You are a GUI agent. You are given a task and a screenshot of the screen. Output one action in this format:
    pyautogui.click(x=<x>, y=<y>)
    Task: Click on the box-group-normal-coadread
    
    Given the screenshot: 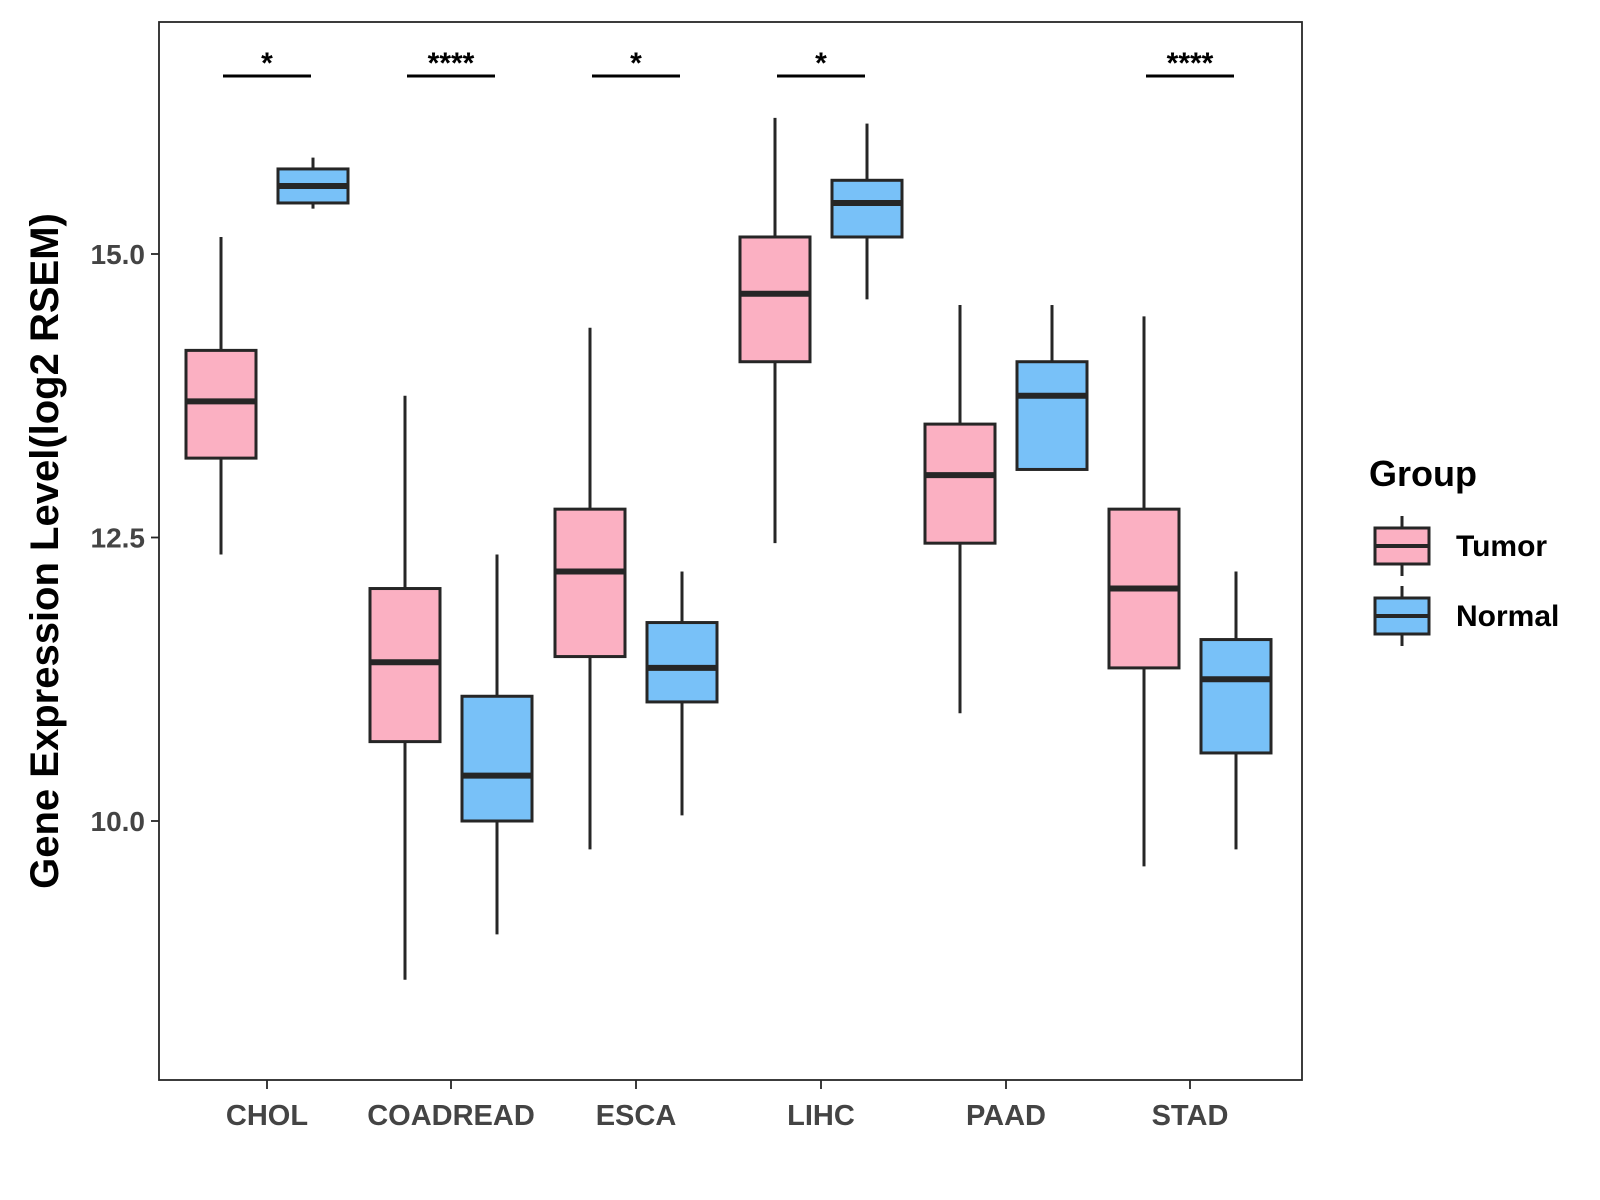 What is the action you would take?
    pyautogui.click(x=497, y=744)
    